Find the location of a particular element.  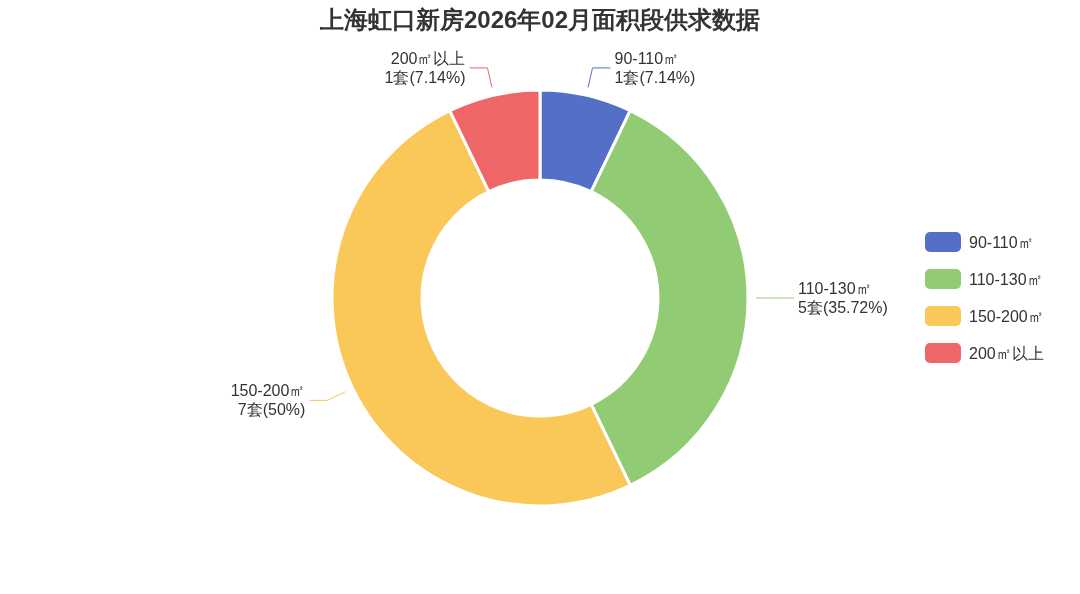

chart-title: 上海虹口新房2026年02月面积段供求数据 is located at coordinates (539, 19).